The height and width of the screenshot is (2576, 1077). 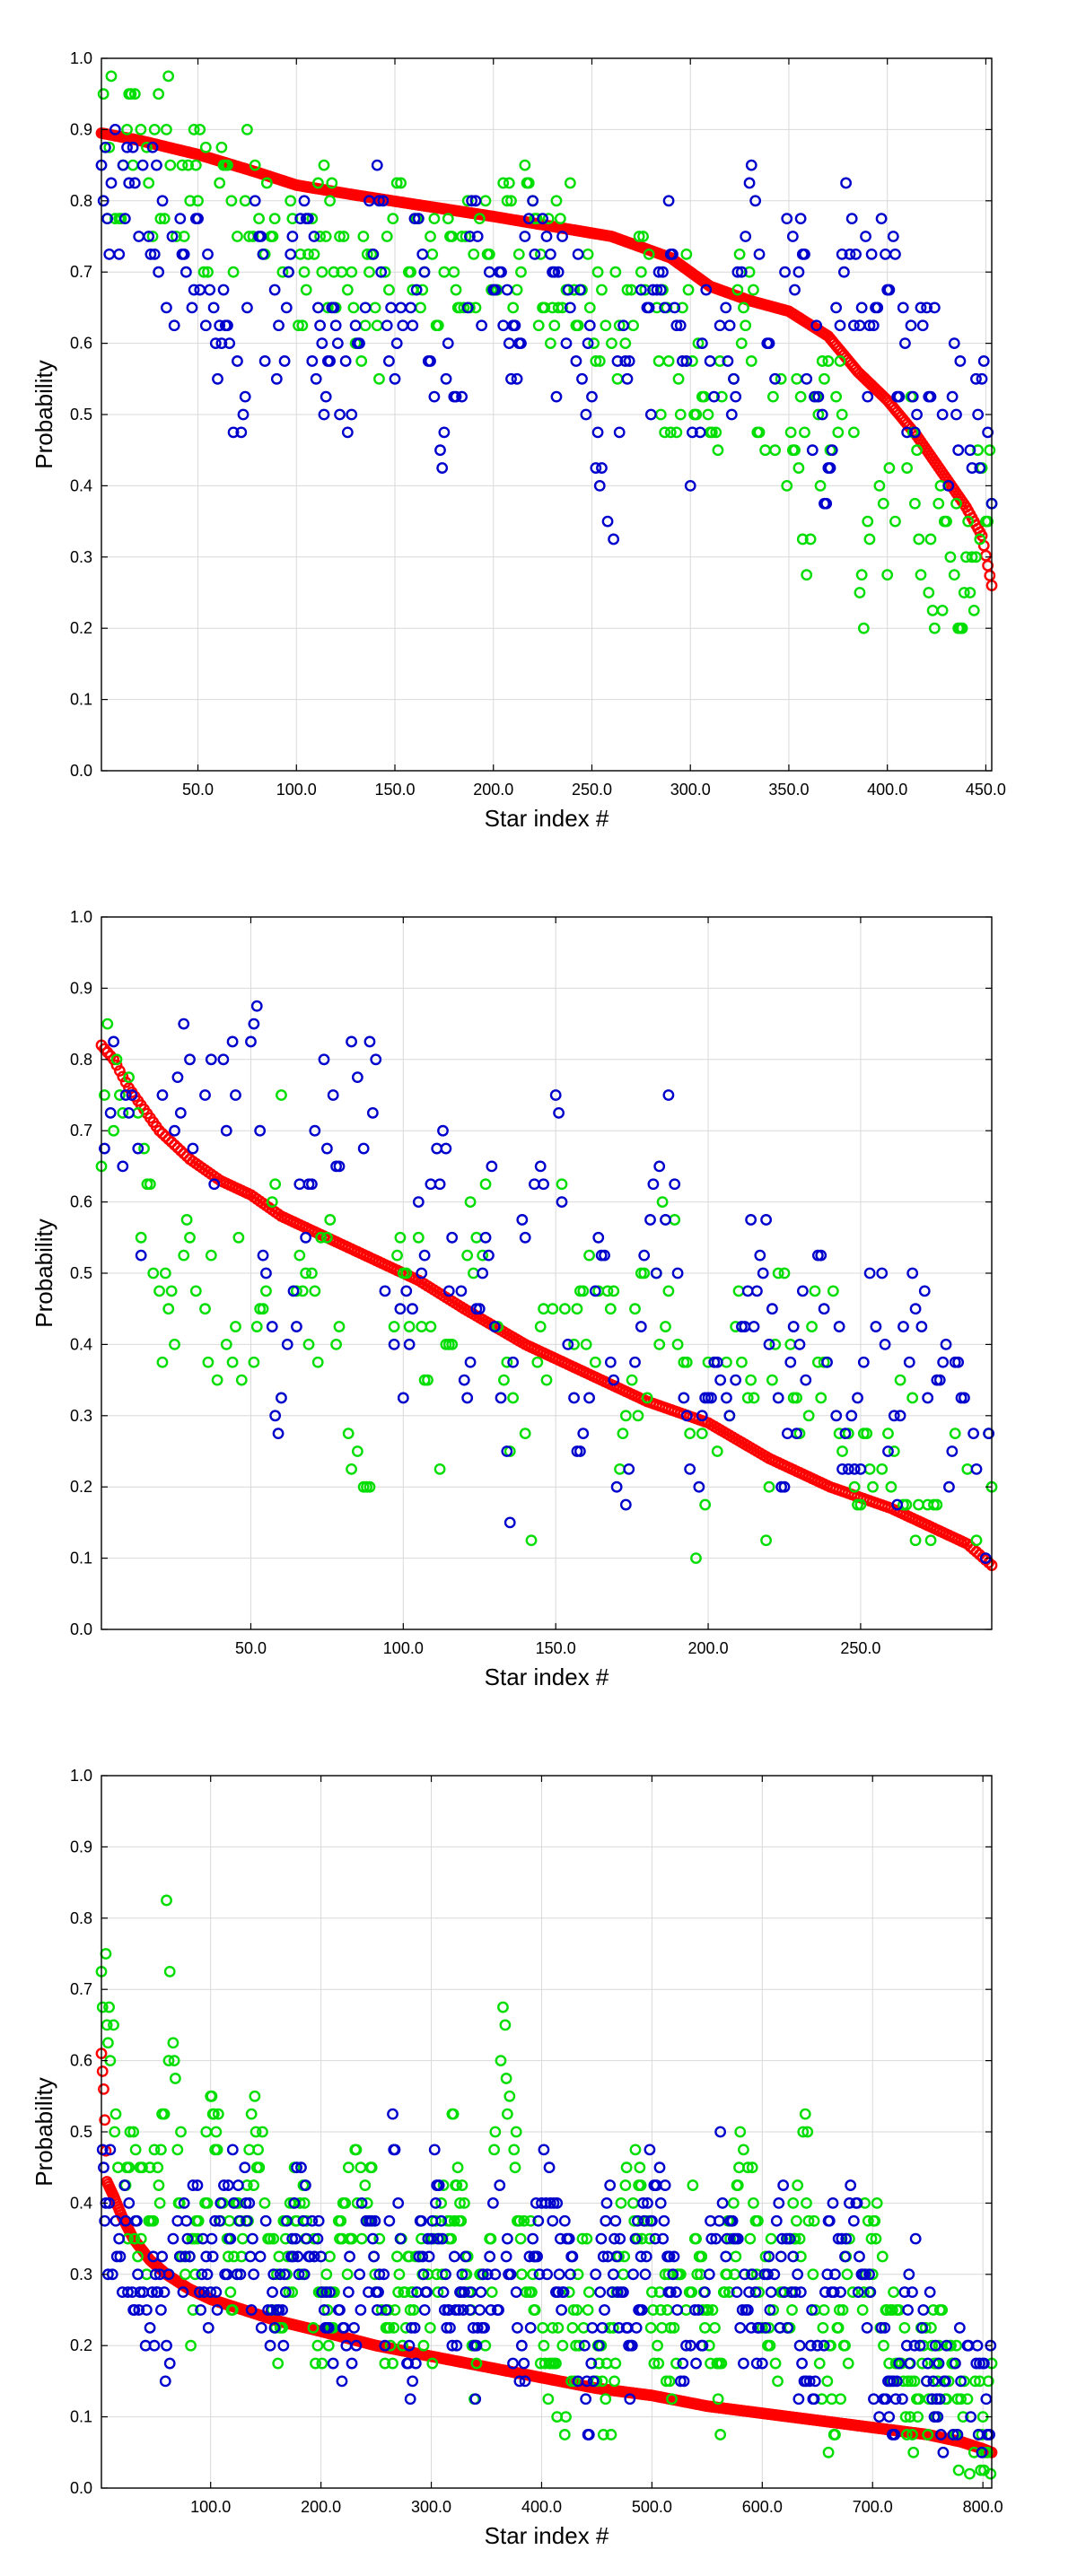 What do you see at coordinates (546, 2253) in the screenshot?
I see `series-1-markers` at bounding box center [546, 2253].